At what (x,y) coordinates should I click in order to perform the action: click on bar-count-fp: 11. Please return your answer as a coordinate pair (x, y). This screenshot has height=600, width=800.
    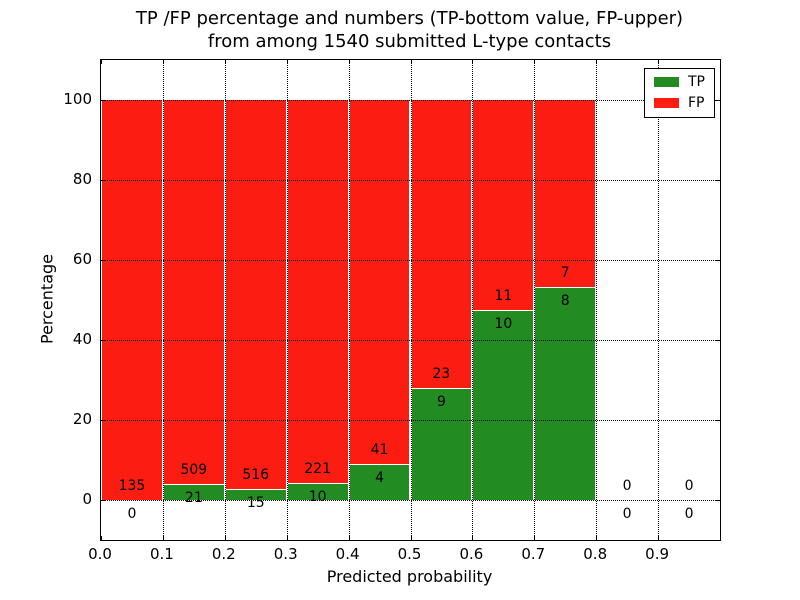
    Looking at the image, I should click on (503, 295).